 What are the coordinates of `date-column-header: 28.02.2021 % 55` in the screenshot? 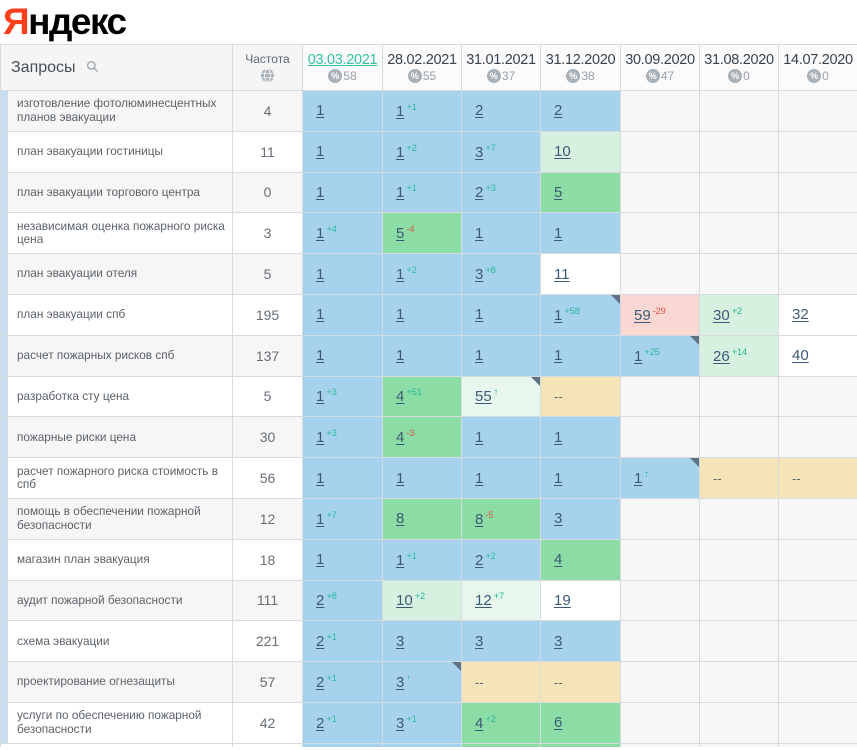 It's located at (422, 67).